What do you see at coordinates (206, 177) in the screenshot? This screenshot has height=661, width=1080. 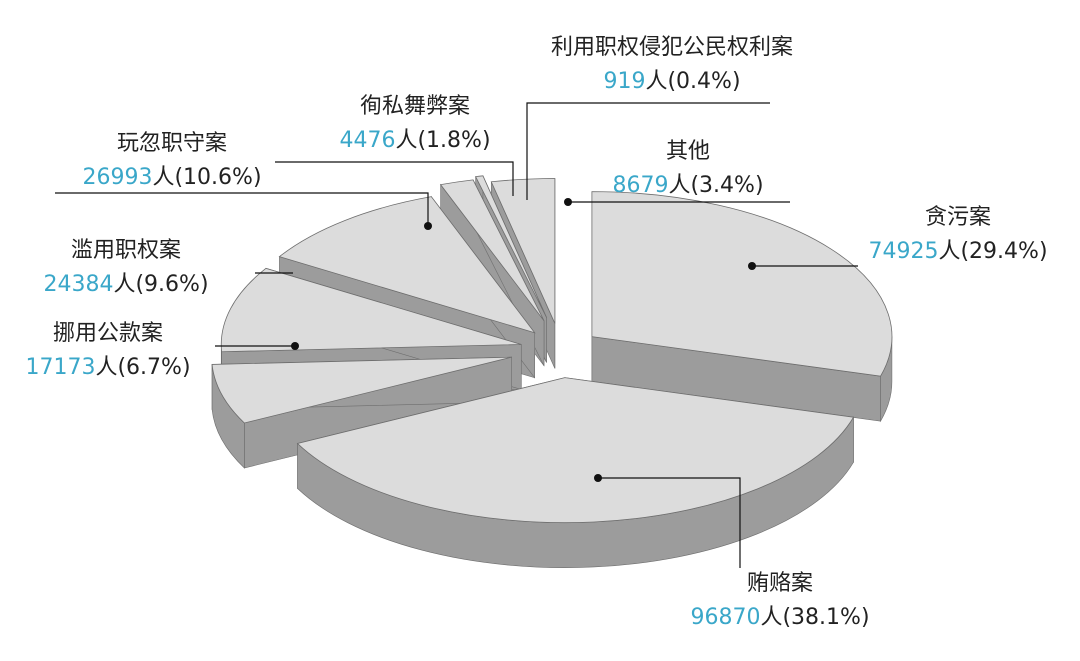 I see `slice-percent-4: 人(10.6%)` at bounding box center [206, 177].